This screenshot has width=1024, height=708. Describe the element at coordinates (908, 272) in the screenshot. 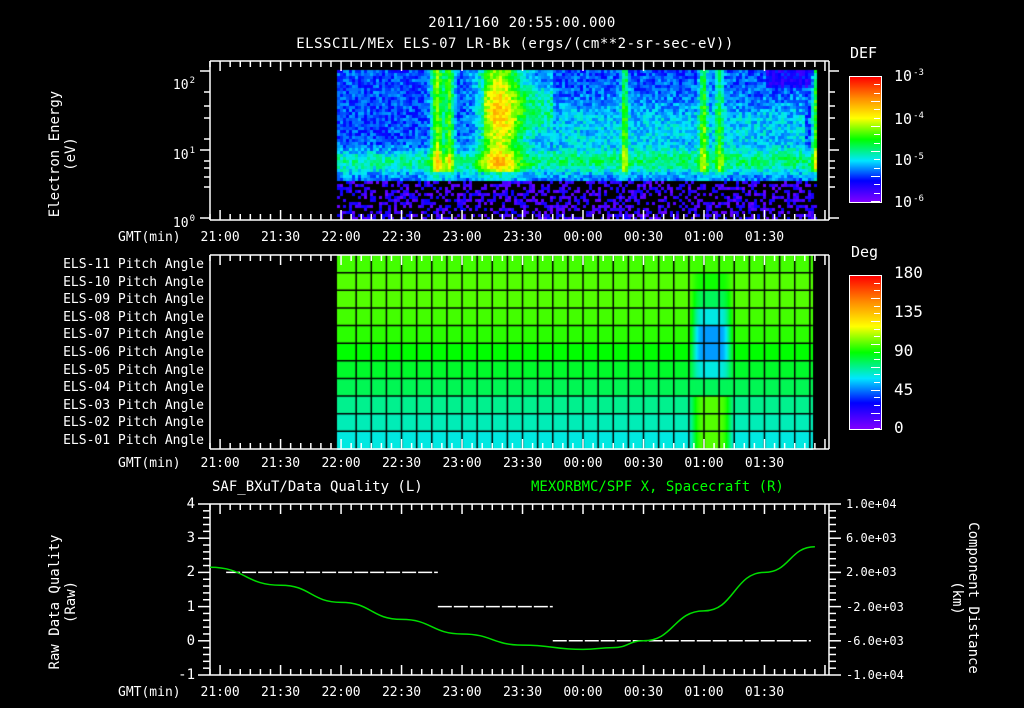

I see `deg-colorbar-tick-180: 180` at that location.